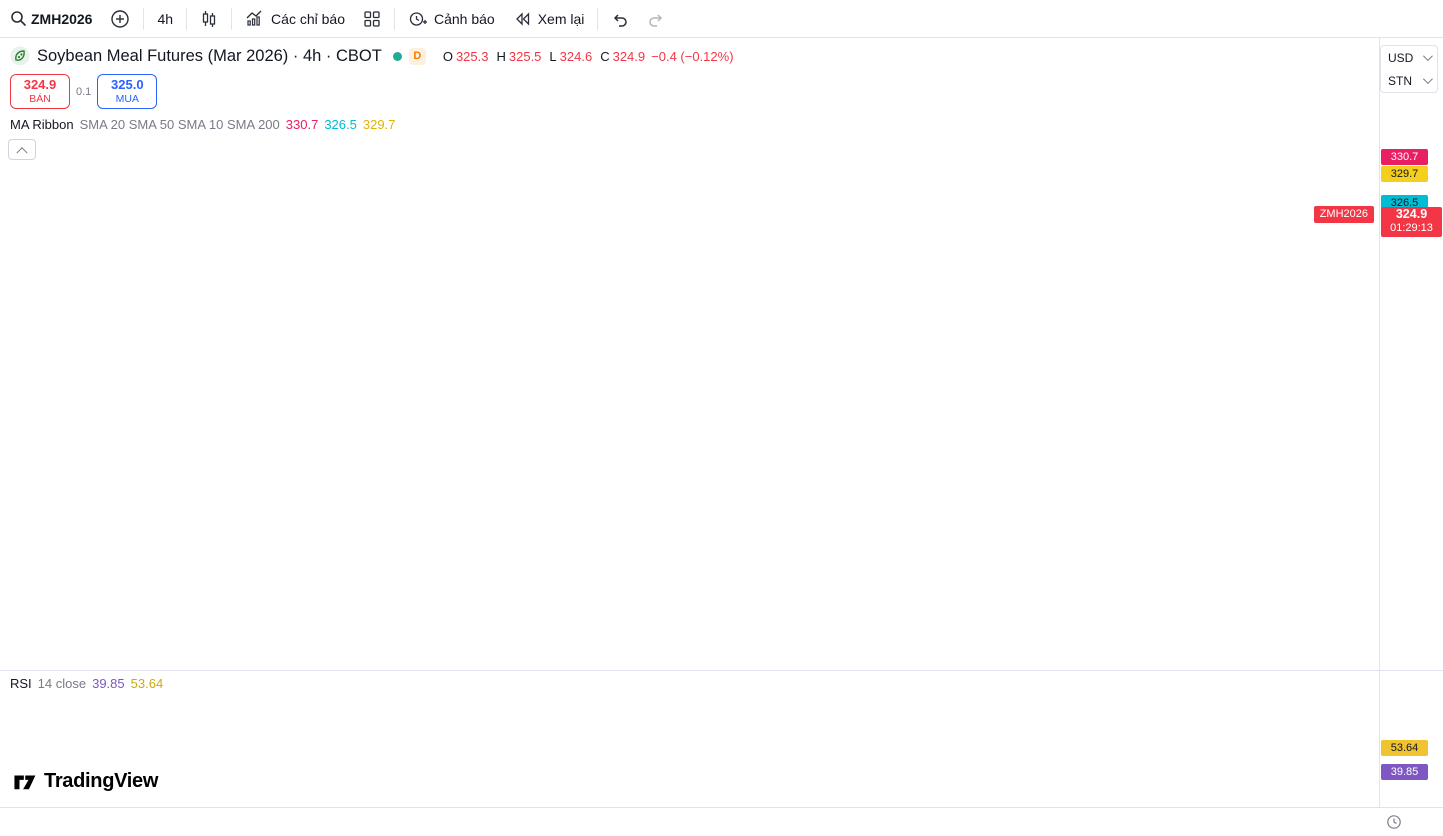 The height and width of the screenshot is (836, 1443). I want to click on layout-grid-icon, so click(372, 19).